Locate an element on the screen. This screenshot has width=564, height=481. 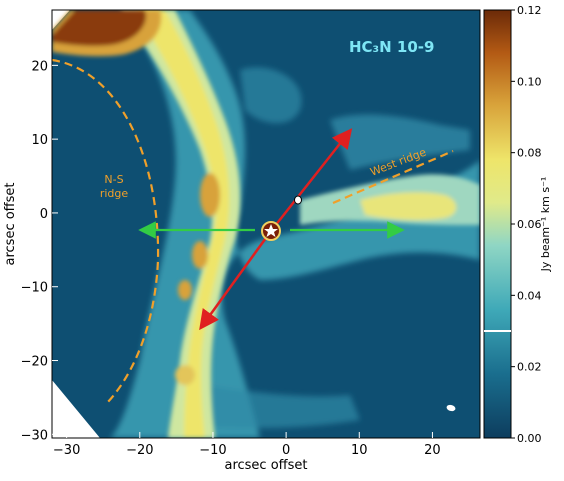
x-tick-label: −20 is located at coordinates (139, 450).